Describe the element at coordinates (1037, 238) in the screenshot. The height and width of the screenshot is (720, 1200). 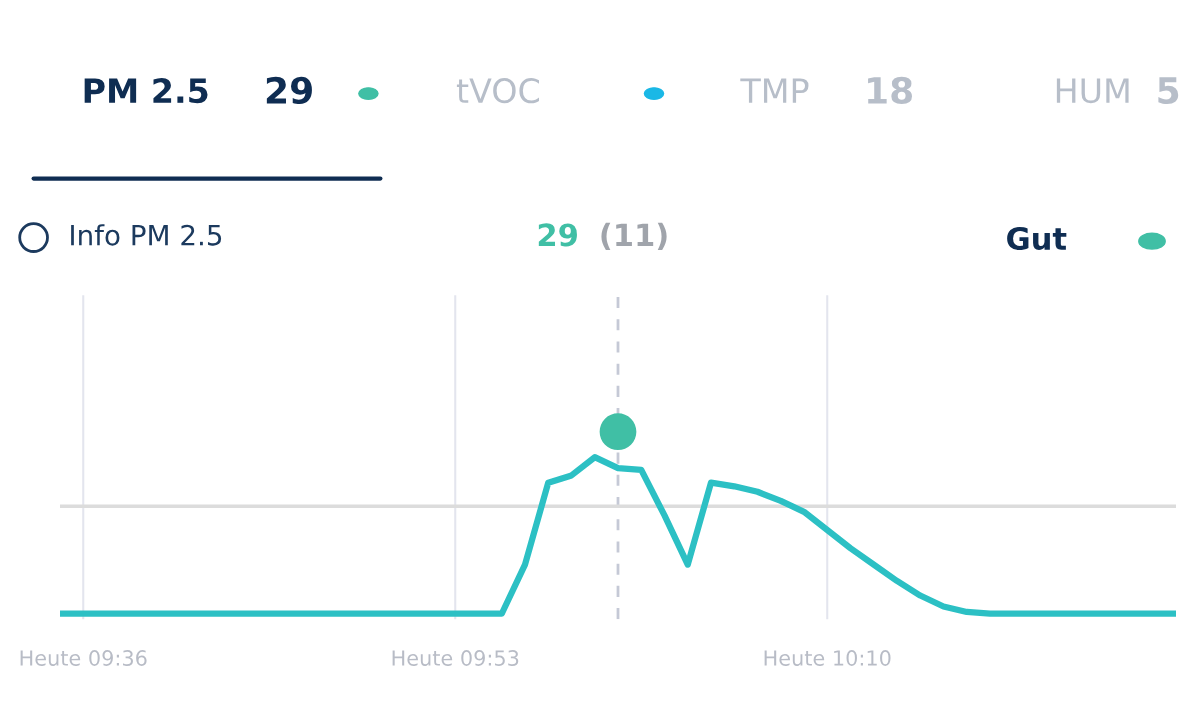
I see `text: Gut` at that location.